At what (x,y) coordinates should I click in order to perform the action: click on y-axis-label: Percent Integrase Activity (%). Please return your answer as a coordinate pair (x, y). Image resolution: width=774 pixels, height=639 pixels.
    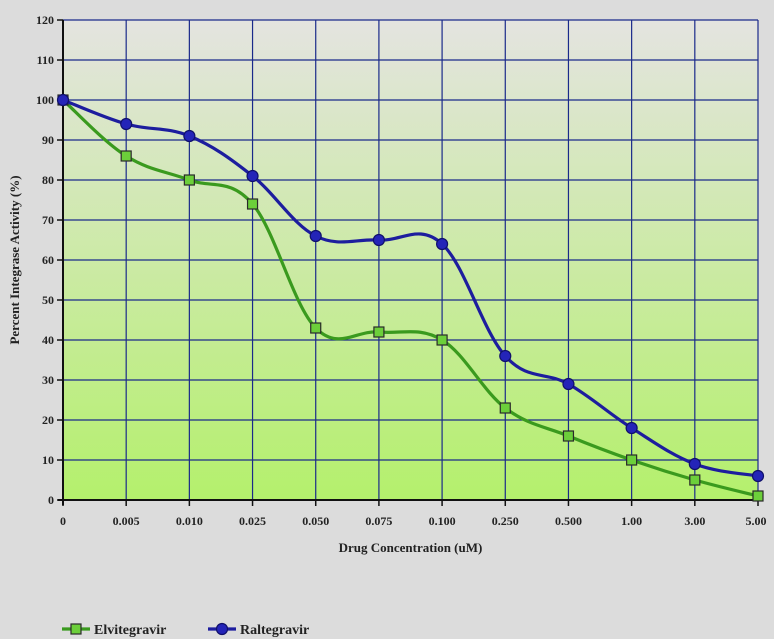
    Looking at the image, I should click on (14, 259).